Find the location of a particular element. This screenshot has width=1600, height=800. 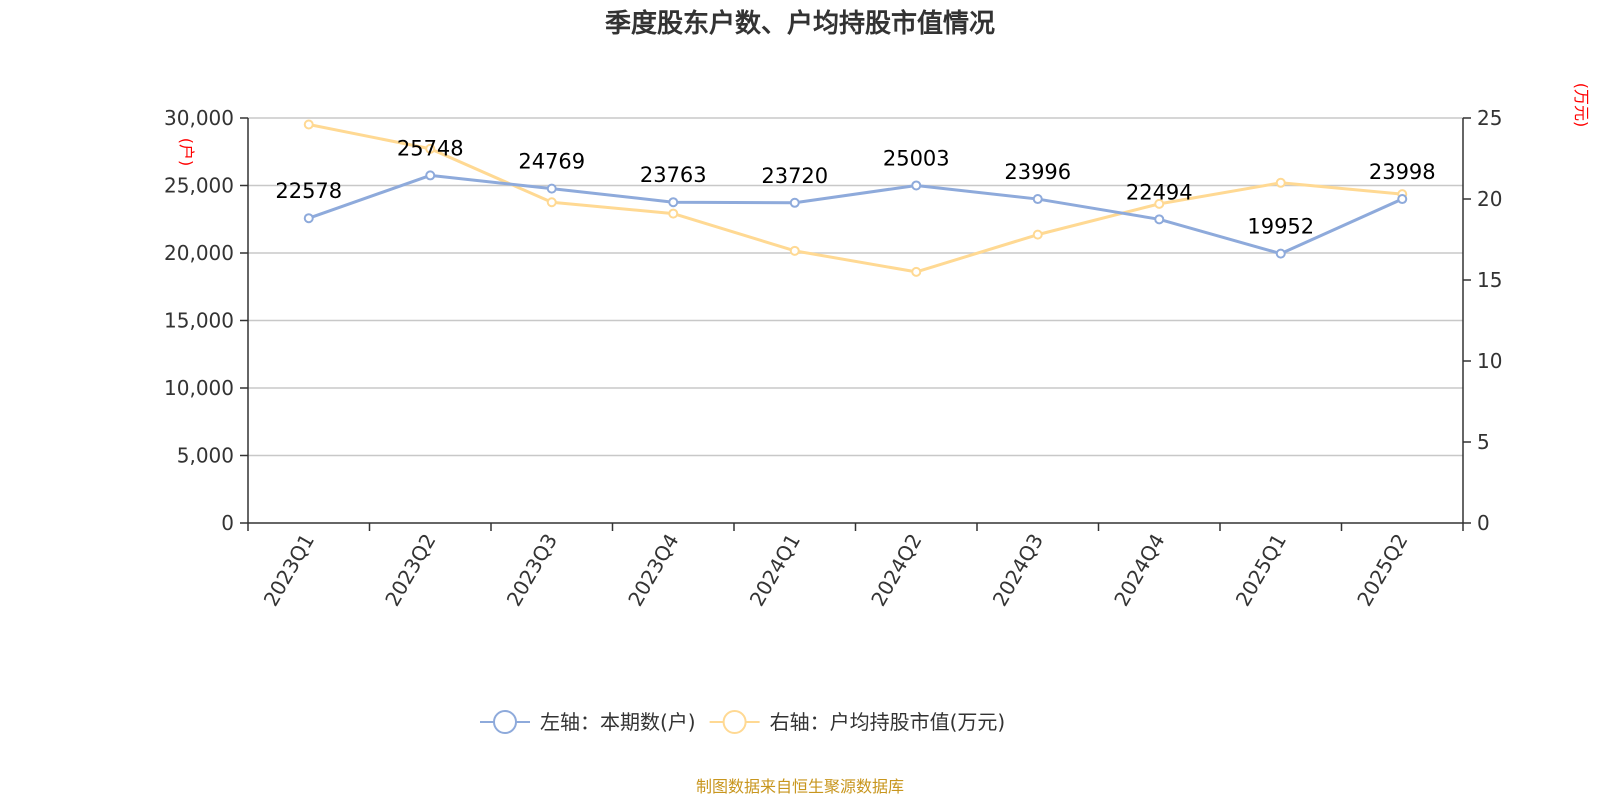

x-tick-label: 2024Q1 is located at coordinates (775, 570).